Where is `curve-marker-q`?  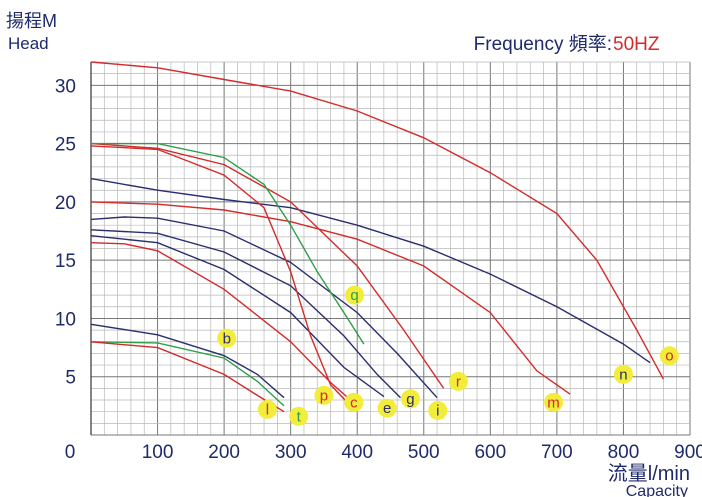
curve-marker-q is located at coordinates (355, 295).